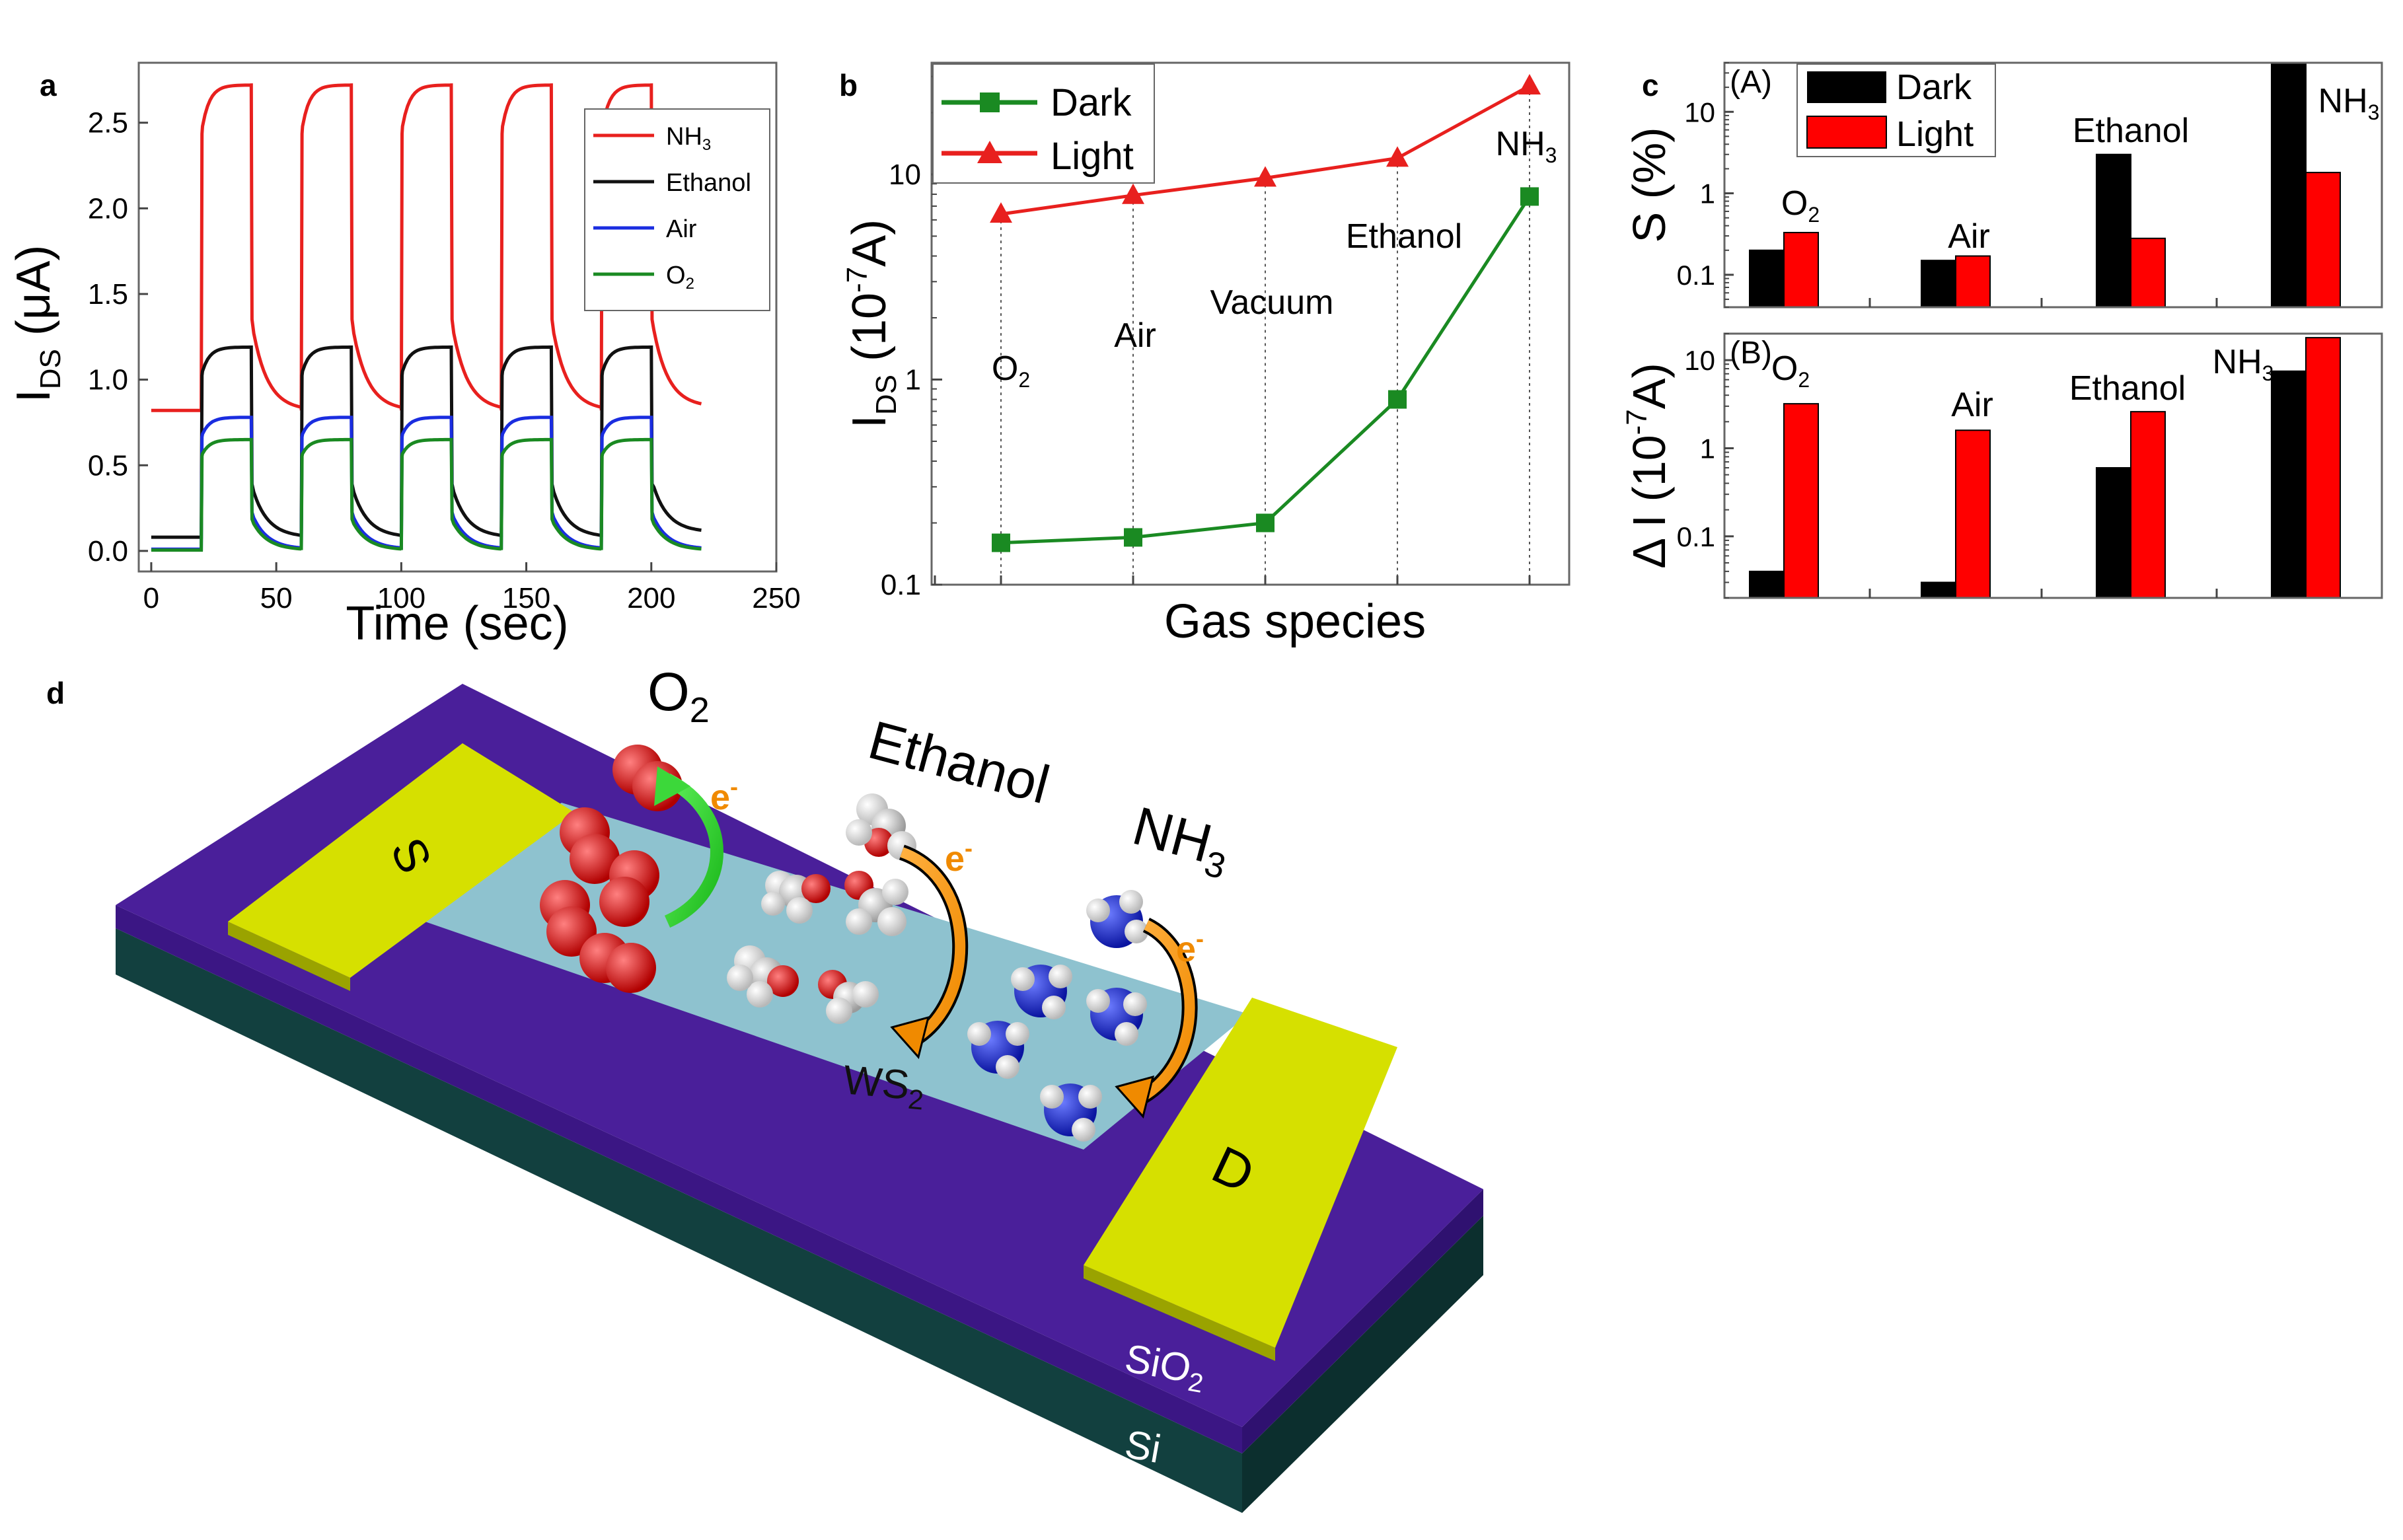 The height and width of the screenshot is (1540, 2403). What do you see at coordinates (959, 856) in the screenshot?
I see `electron-label-ethanol: e-` at bounding box center [959, 856].